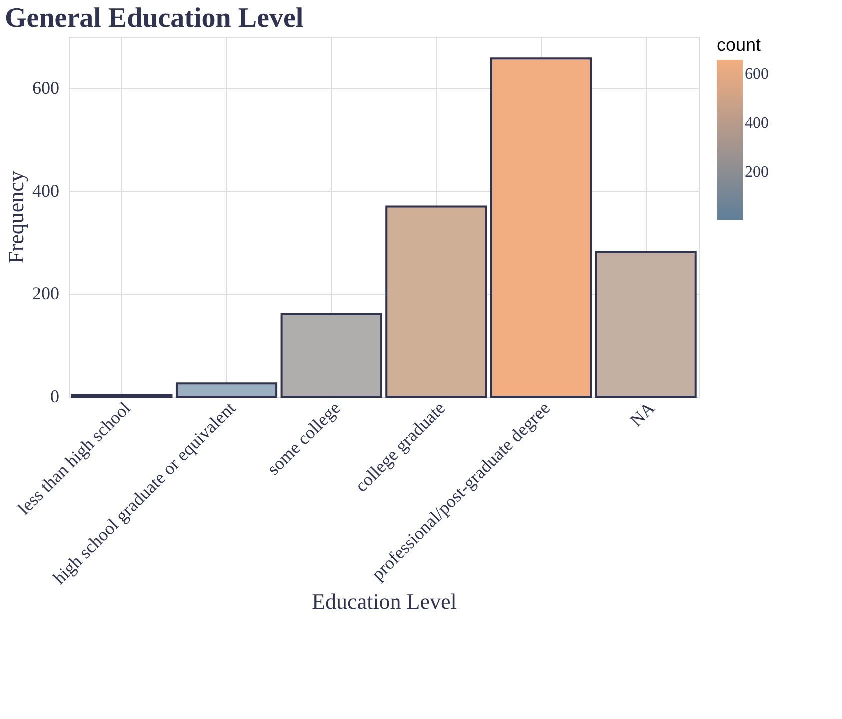  I want to click on x-axis-title: Education Level, so click(384, 601).